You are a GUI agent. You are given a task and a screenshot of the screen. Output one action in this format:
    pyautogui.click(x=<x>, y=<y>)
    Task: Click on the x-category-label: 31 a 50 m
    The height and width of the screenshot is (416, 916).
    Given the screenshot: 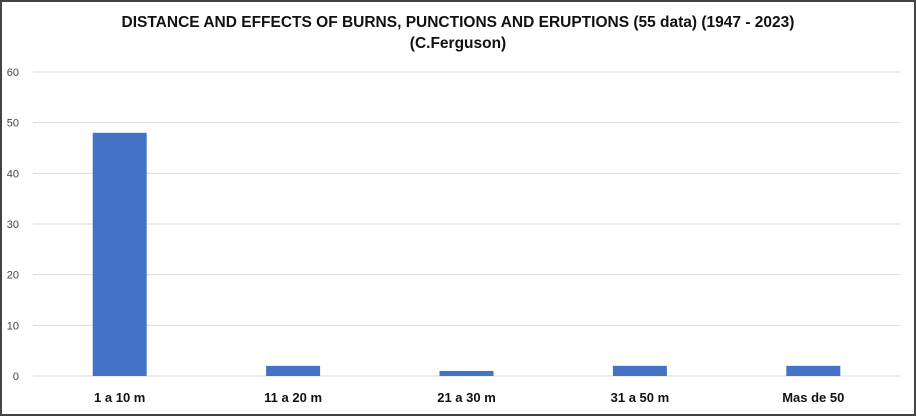 What is the action you would take?
    pyautogui.click(x=640, y=397)
    